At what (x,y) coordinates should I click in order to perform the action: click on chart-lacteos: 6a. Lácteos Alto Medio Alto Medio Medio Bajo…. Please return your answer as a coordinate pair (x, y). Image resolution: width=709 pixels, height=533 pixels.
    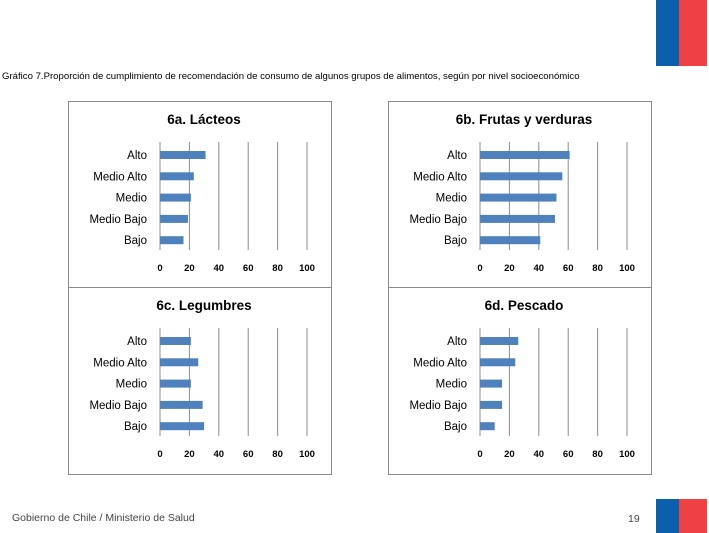
    Looking at the image, I should click on (200, 195).